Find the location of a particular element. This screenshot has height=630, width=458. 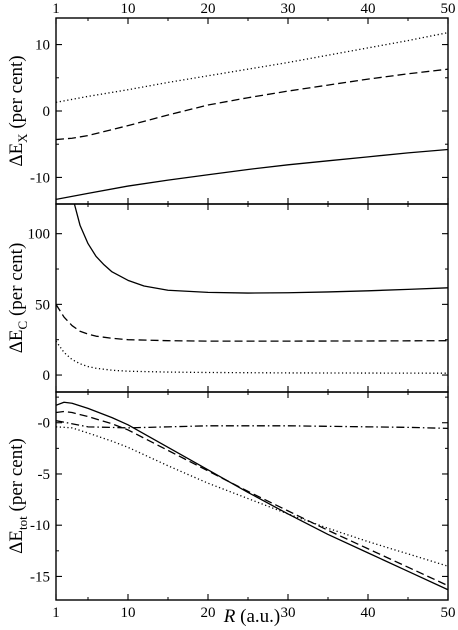

y-axis-label: ΔEtot (per cent) is located at coordinates (18, 496).